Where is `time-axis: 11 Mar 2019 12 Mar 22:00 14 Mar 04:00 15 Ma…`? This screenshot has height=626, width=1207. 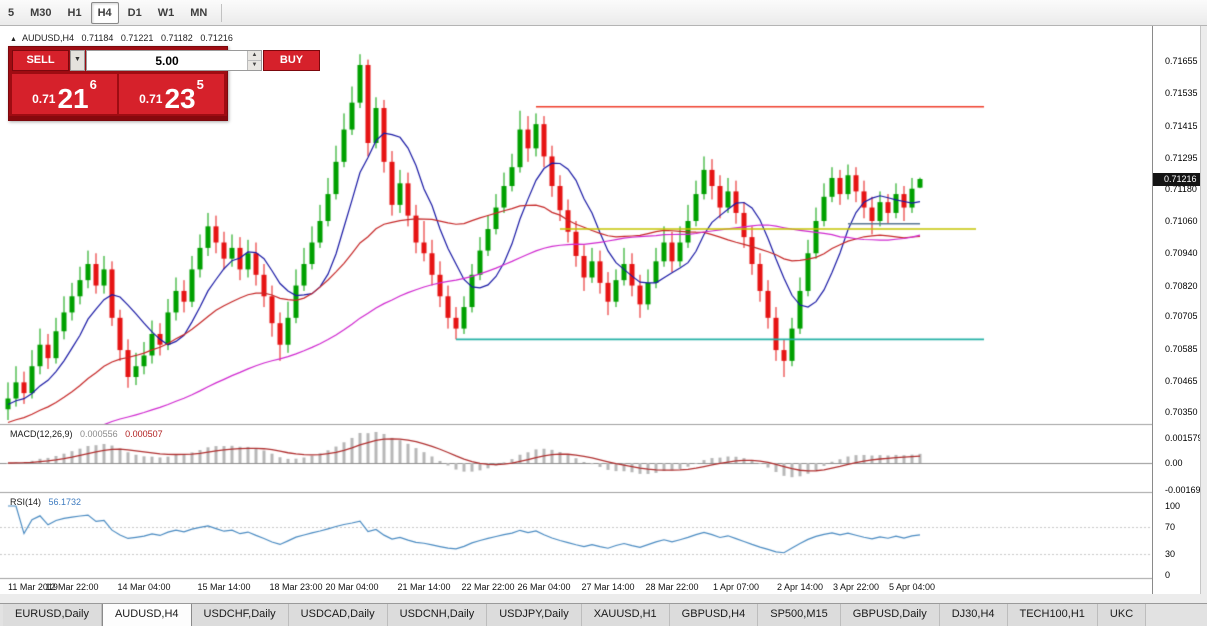
time-axis: 11 Mar 2019 12 Mar 22:00 14 Mar 04:00 15 Ma… is located at coordinates (576, 586).